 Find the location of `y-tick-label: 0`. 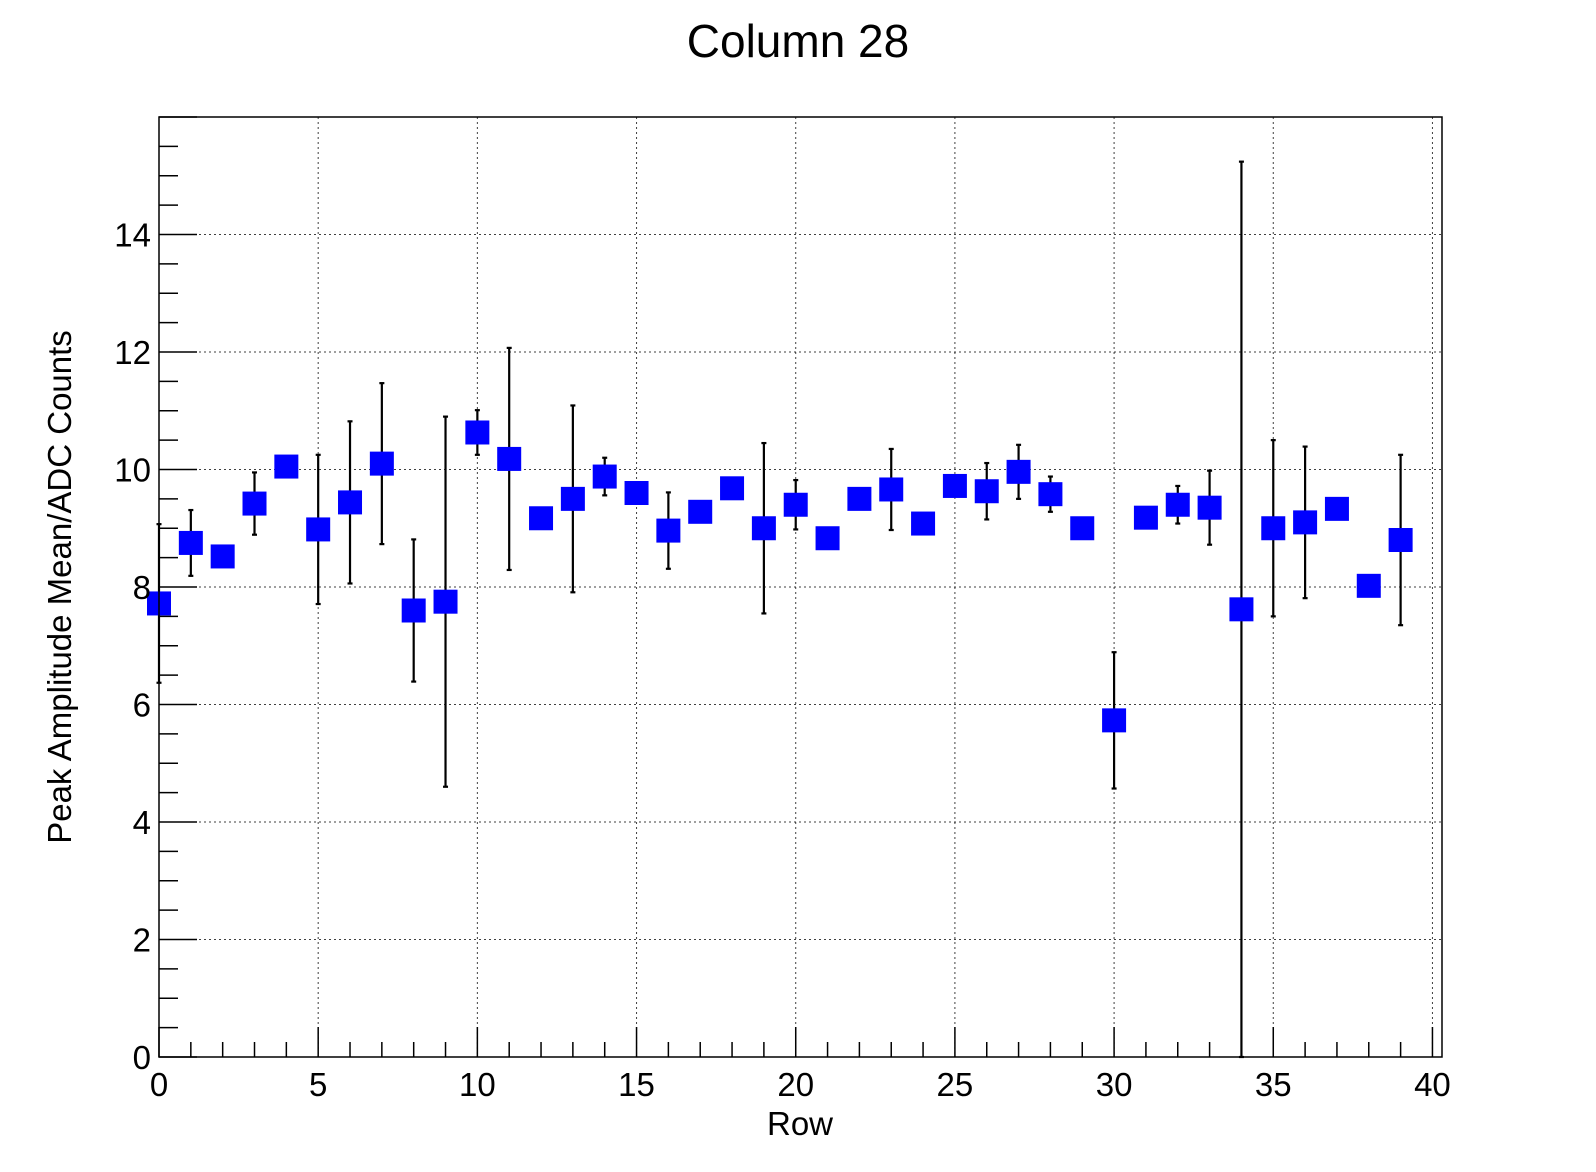

y-tick-label: 0 is located at coordinates (142, 1057).